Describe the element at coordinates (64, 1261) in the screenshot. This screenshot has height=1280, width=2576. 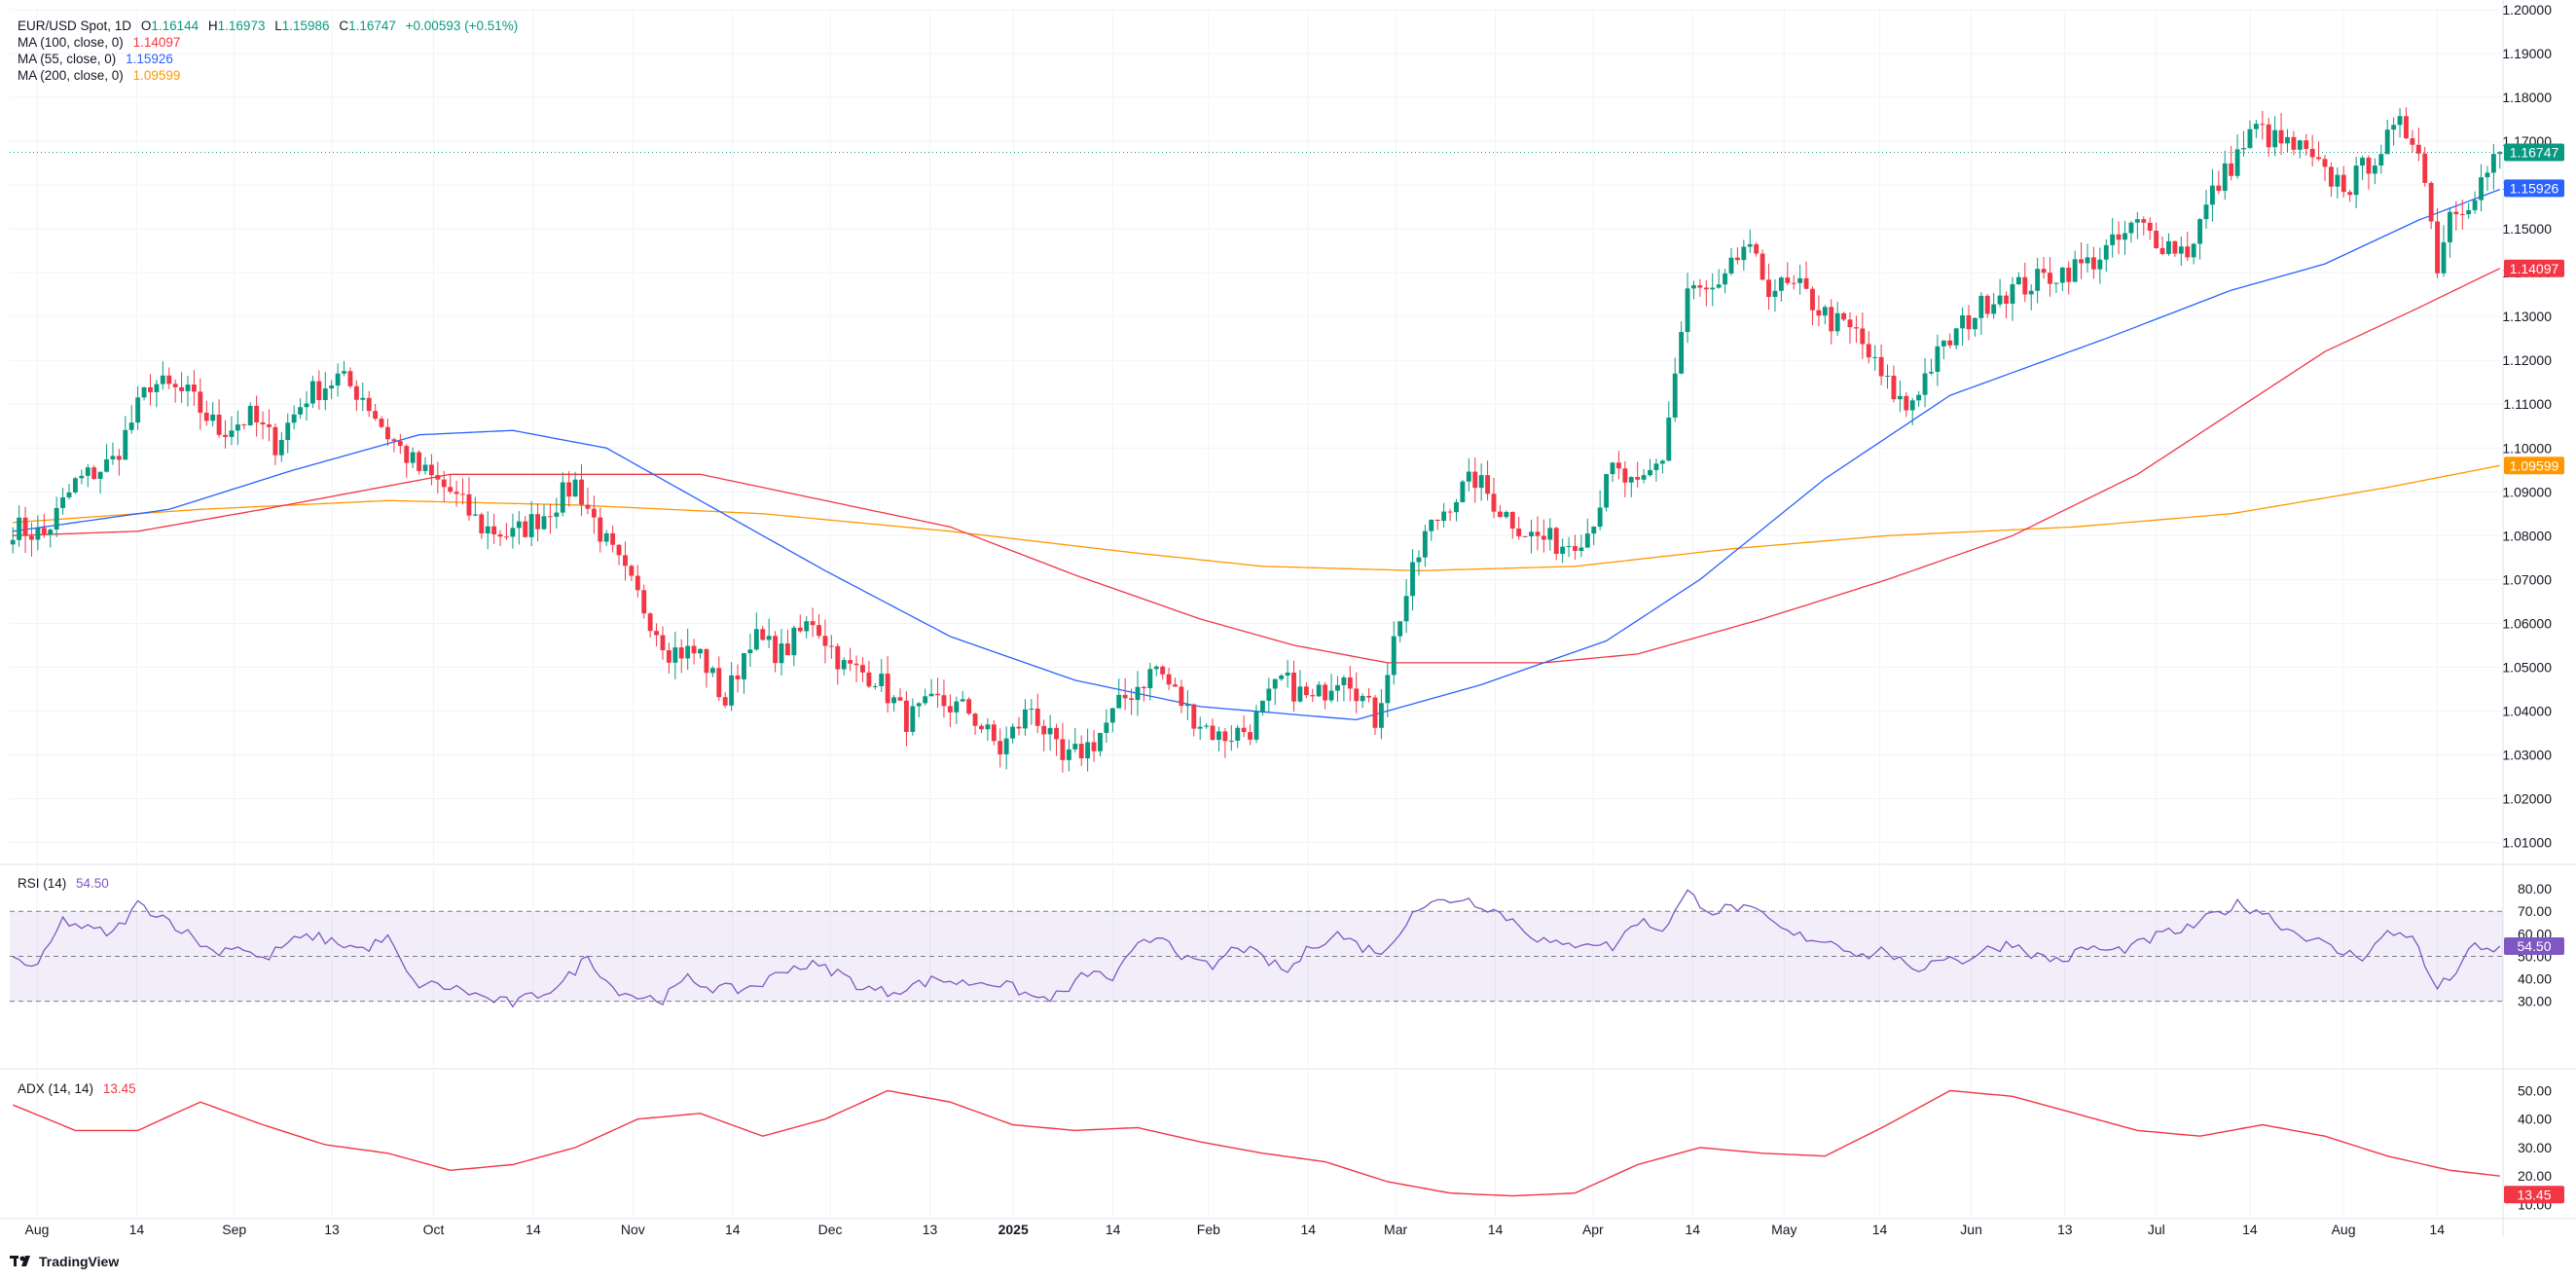
I see `footer-brand: TradingView` at that location.